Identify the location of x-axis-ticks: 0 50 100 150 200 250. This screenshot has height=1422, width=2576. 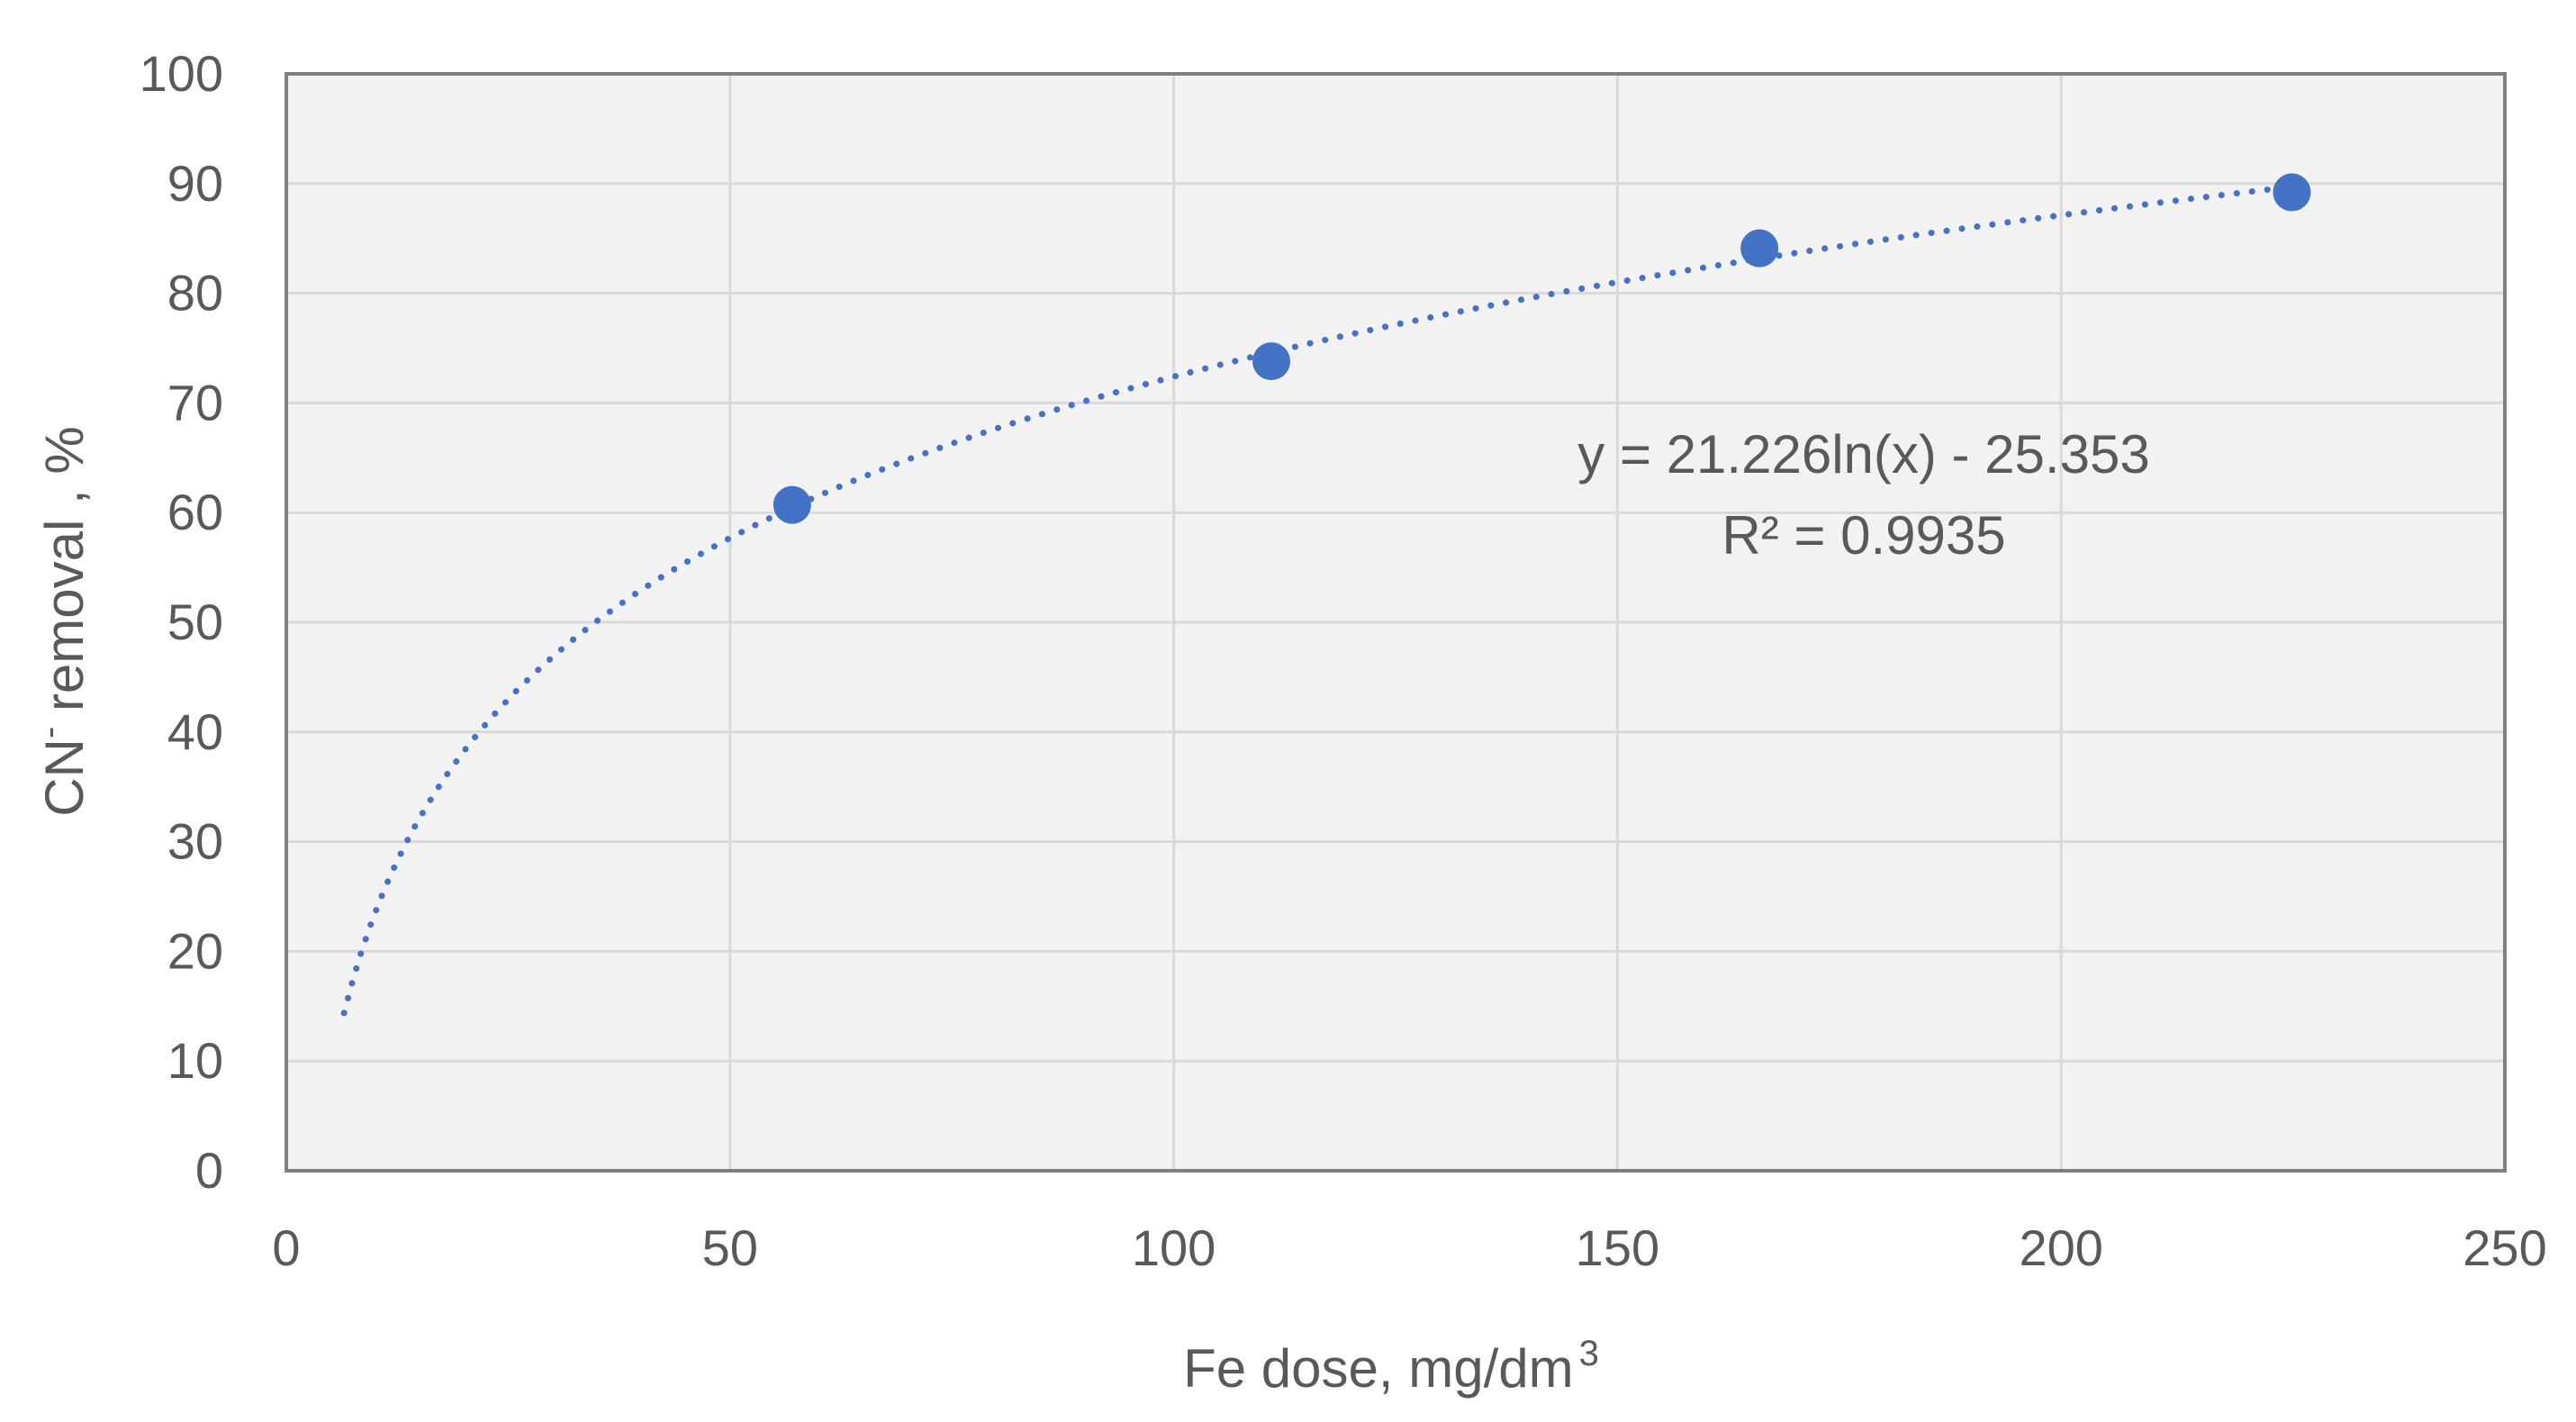
(1409, 1248).